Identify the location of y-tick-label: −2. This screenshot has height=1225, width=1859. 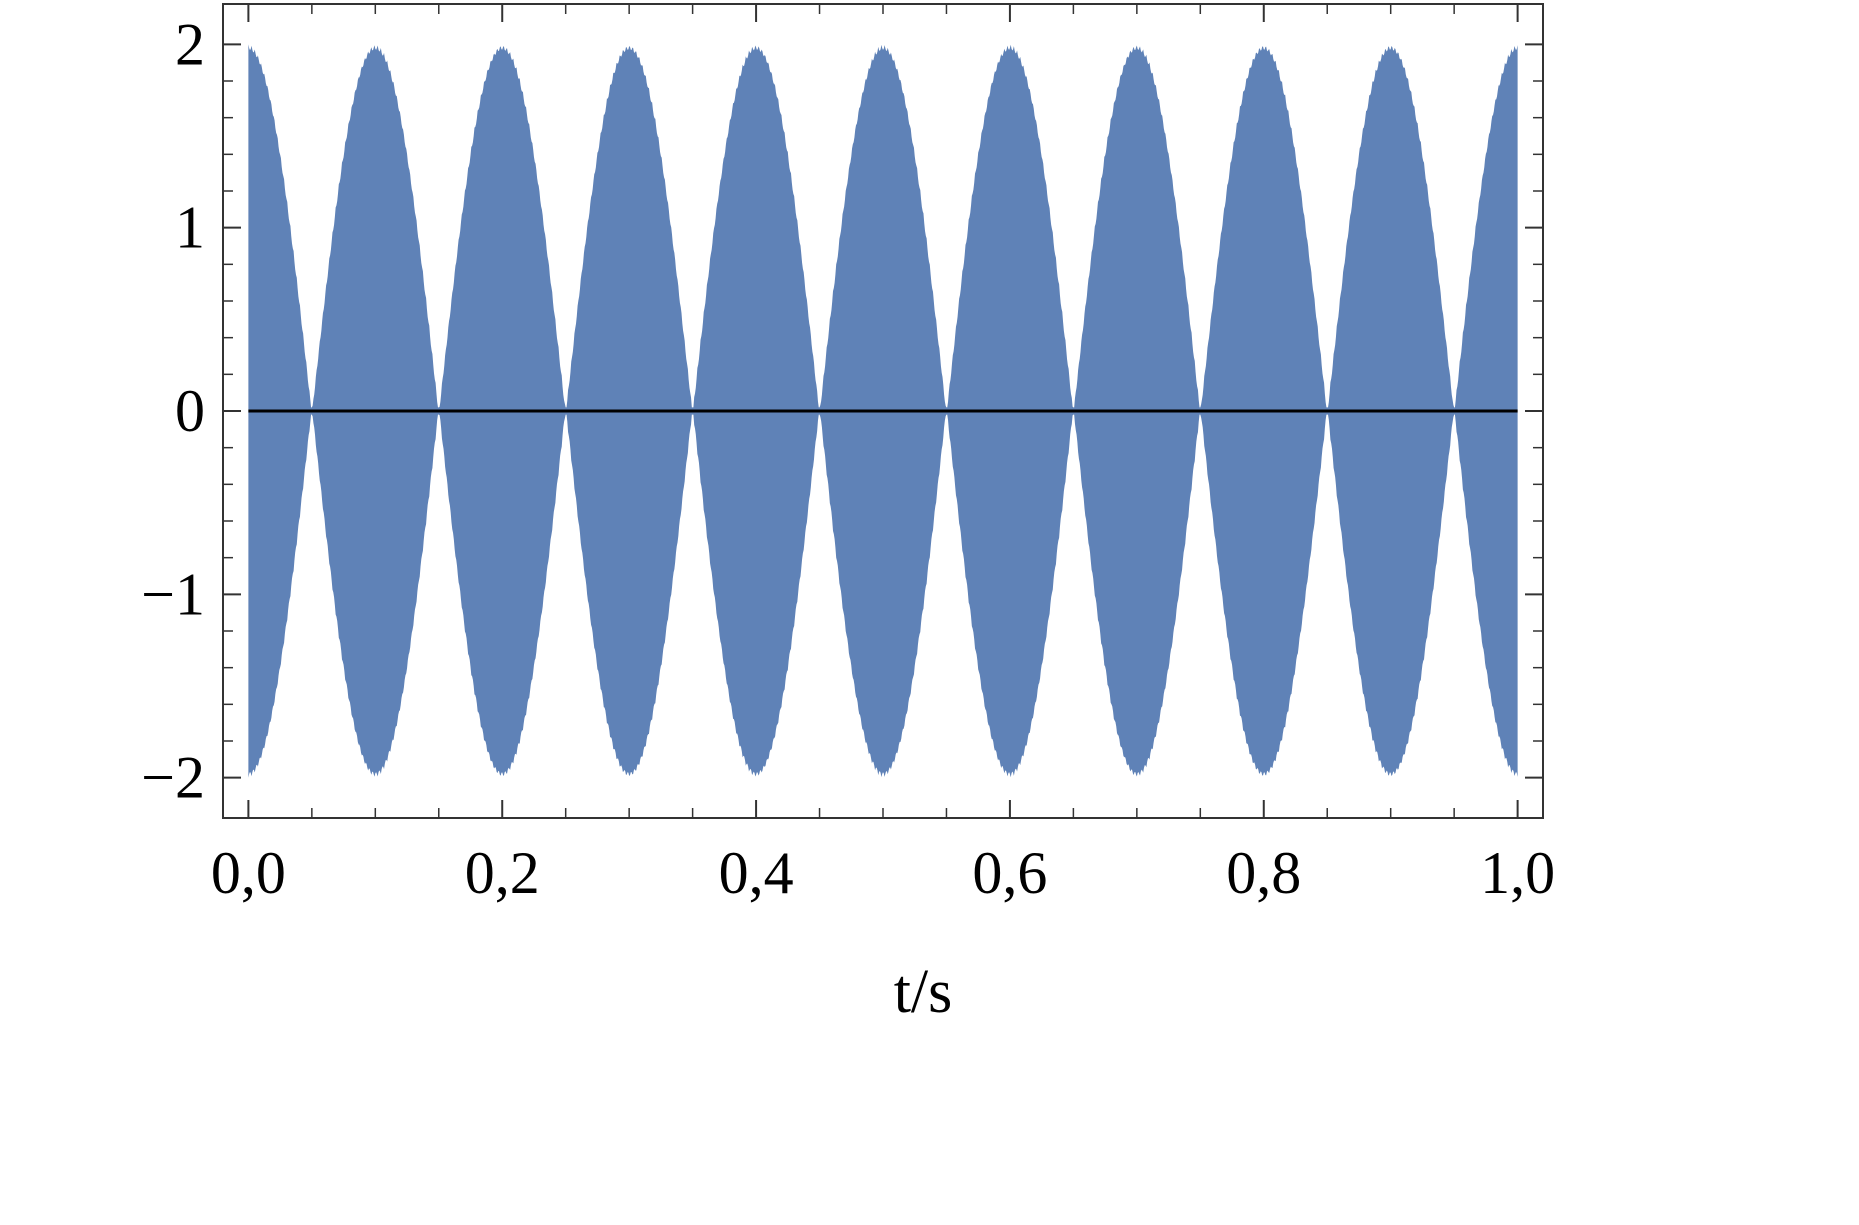
(173, 778).